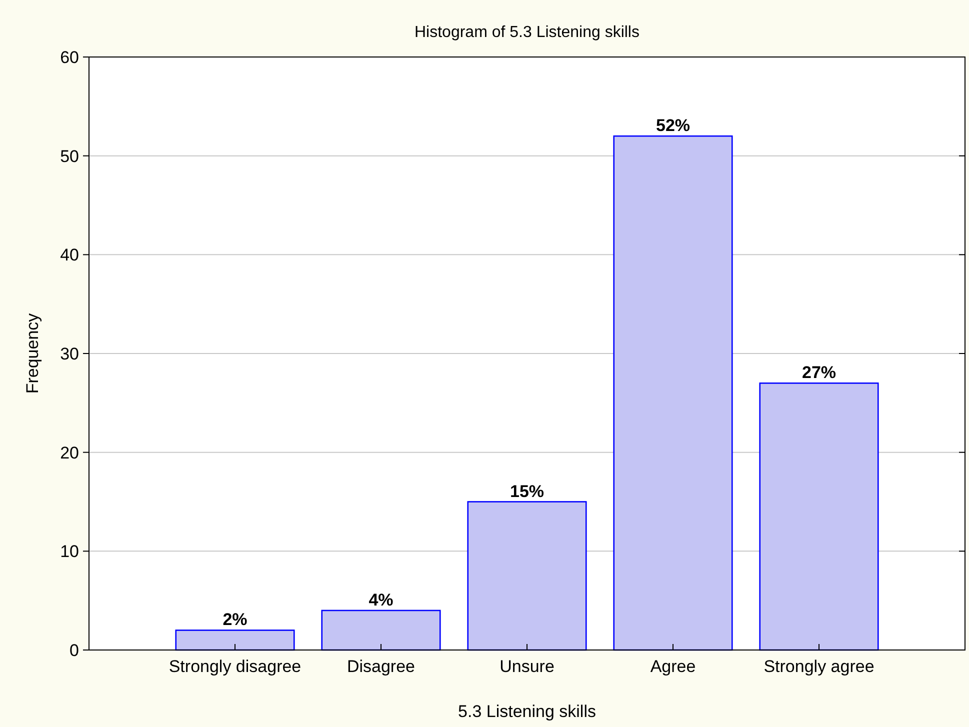  I want to click on data-label: 52%, so click(673, 126).